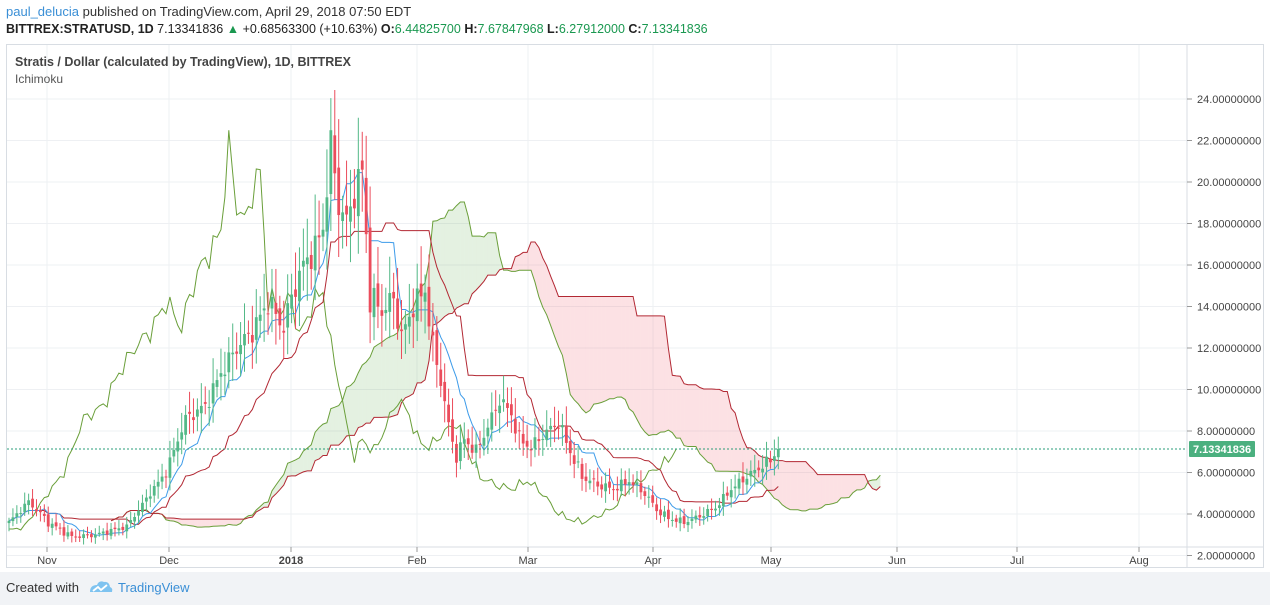 Image resolution: width=1270 pixels, height=605 pixels. I want to click on tradingview-brand: TradingView, so click(154, 587).